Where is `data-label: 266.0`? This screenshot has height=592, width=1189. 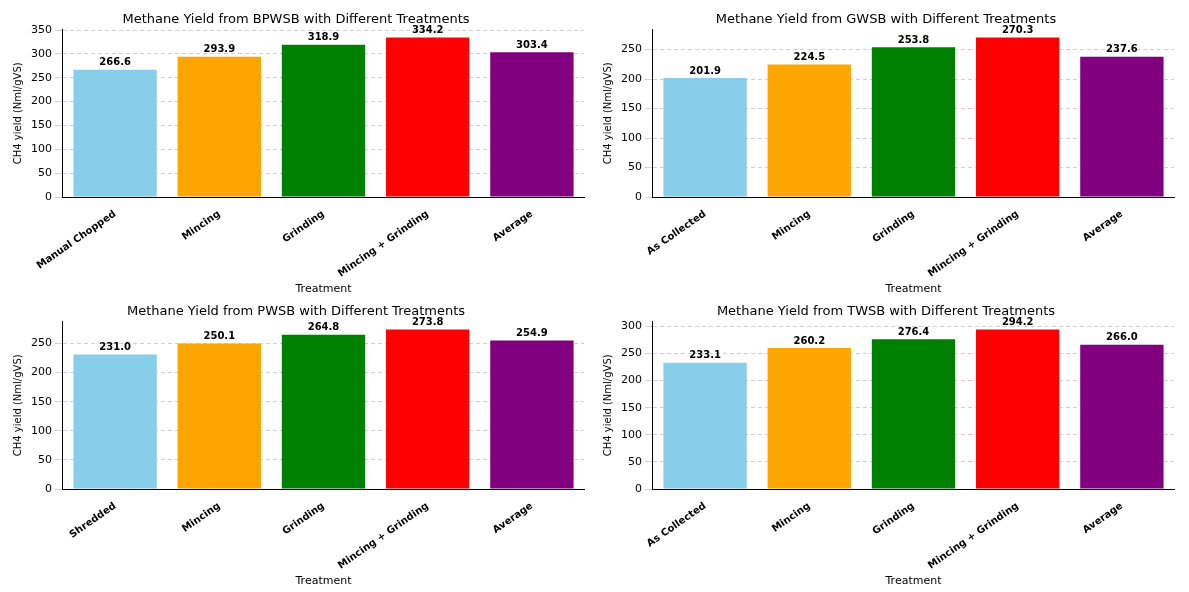
data-label: 266.0 is located at coordinates (1122, 337).